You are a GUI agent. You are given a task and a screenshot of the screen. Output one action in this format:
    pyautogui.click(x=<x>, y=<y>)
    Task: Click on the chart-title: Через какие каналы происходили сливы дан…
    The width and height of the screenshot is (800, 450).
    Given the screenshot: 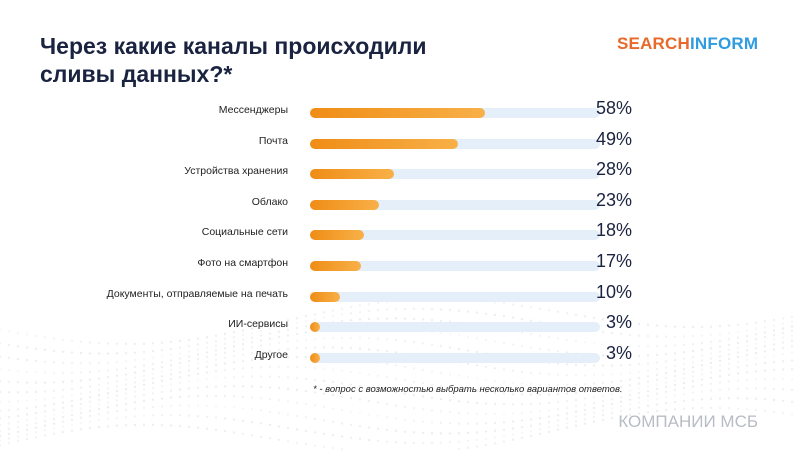 What is the action you would take?
    pyautogui.click(x=233, y=60)
    